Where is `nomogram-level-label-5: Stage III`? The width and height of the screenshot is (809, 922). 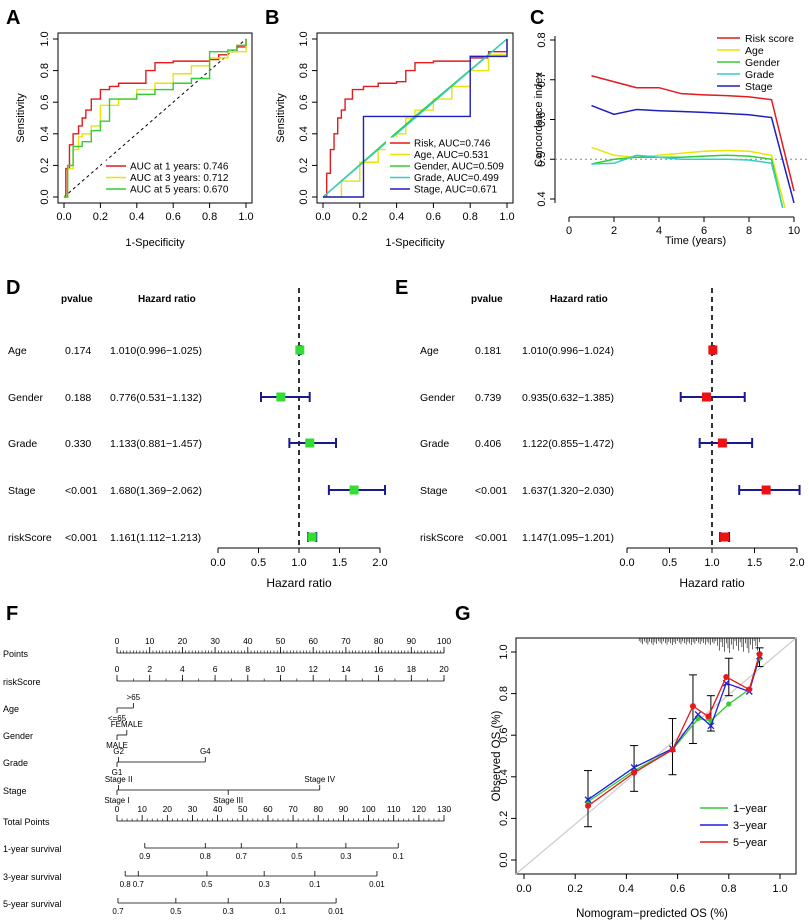
nomogram-level-label-5: Stage III is located at coordinates (228, 800).